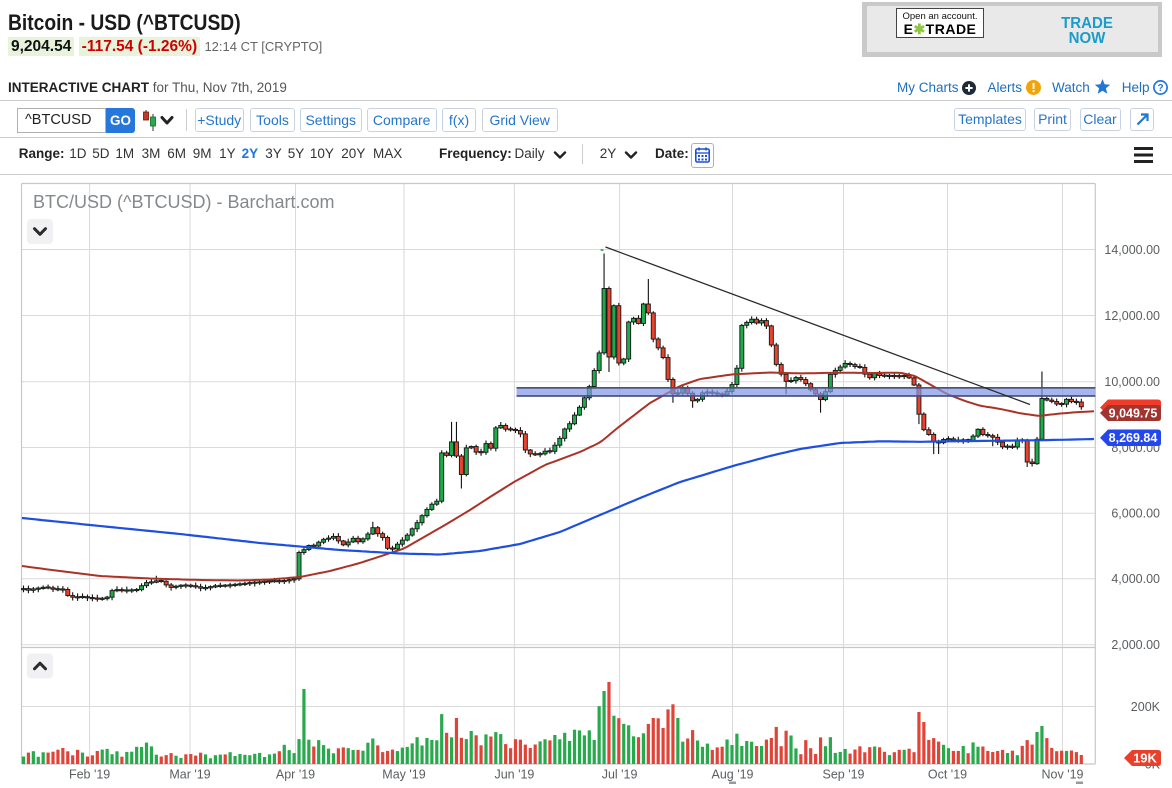 The height and width of the screenshot is (788, 1172). What do you see at coordinates (1133, 438) in the screenshot?
I see `svg-text: 8,269.84` at bounding box center [1133, 438].